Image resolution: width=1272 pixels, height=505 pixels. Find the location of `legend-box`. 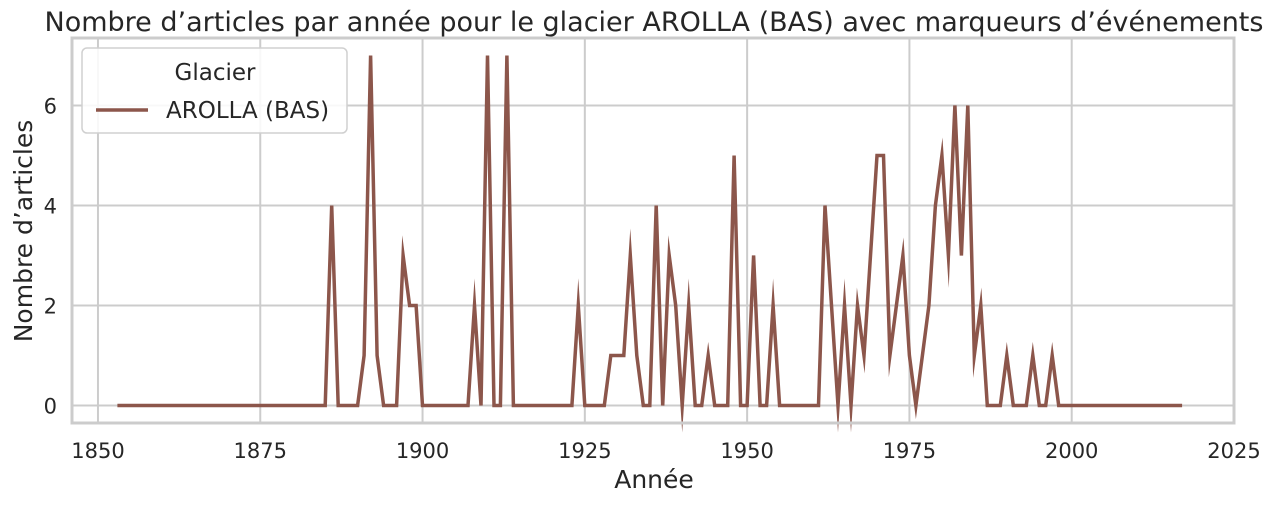

legend-box is located at coordinates (214, 90).